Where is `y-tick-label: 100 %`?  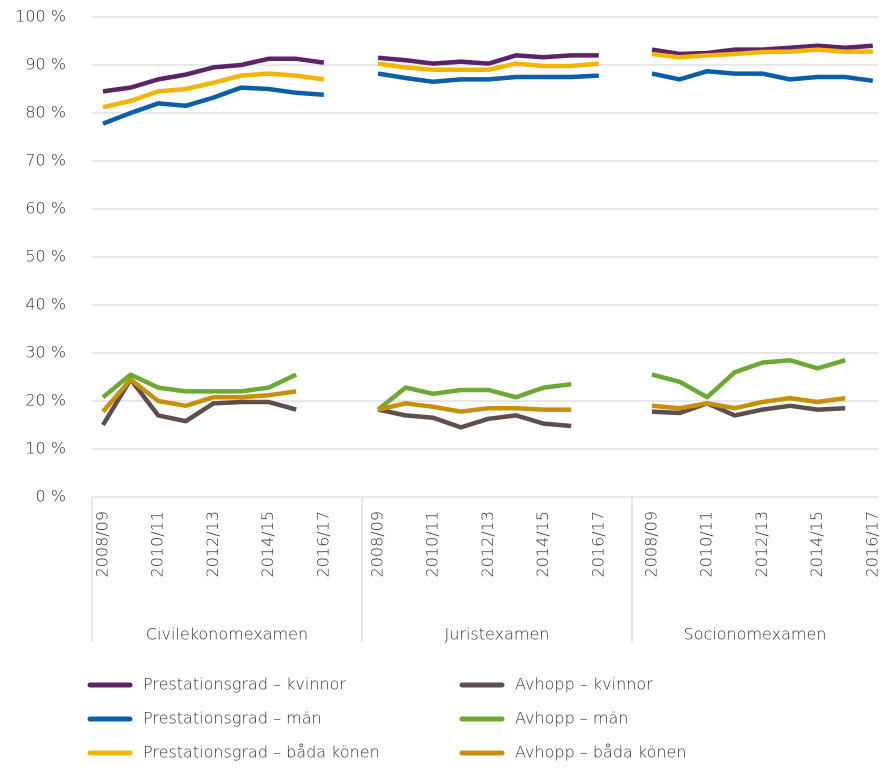 y-tick-label: 100 % is located at coordinates (40, 16).